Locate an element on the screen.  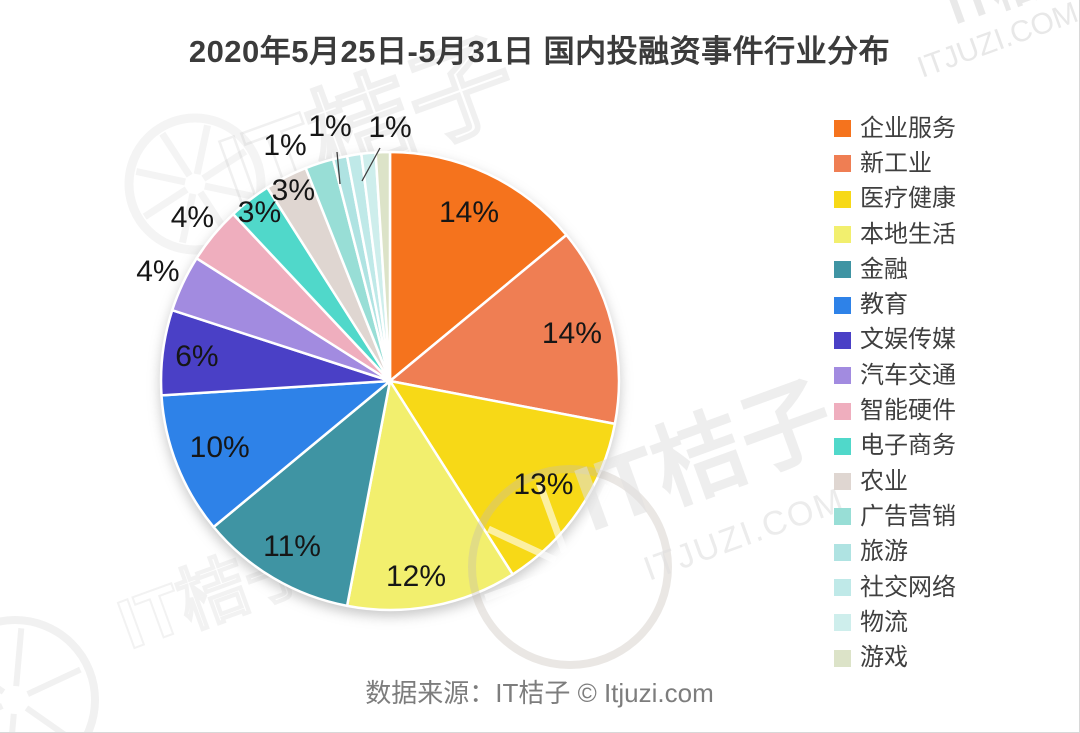
legend-label-11: 广告营销 is located at coordinates (908, 516).